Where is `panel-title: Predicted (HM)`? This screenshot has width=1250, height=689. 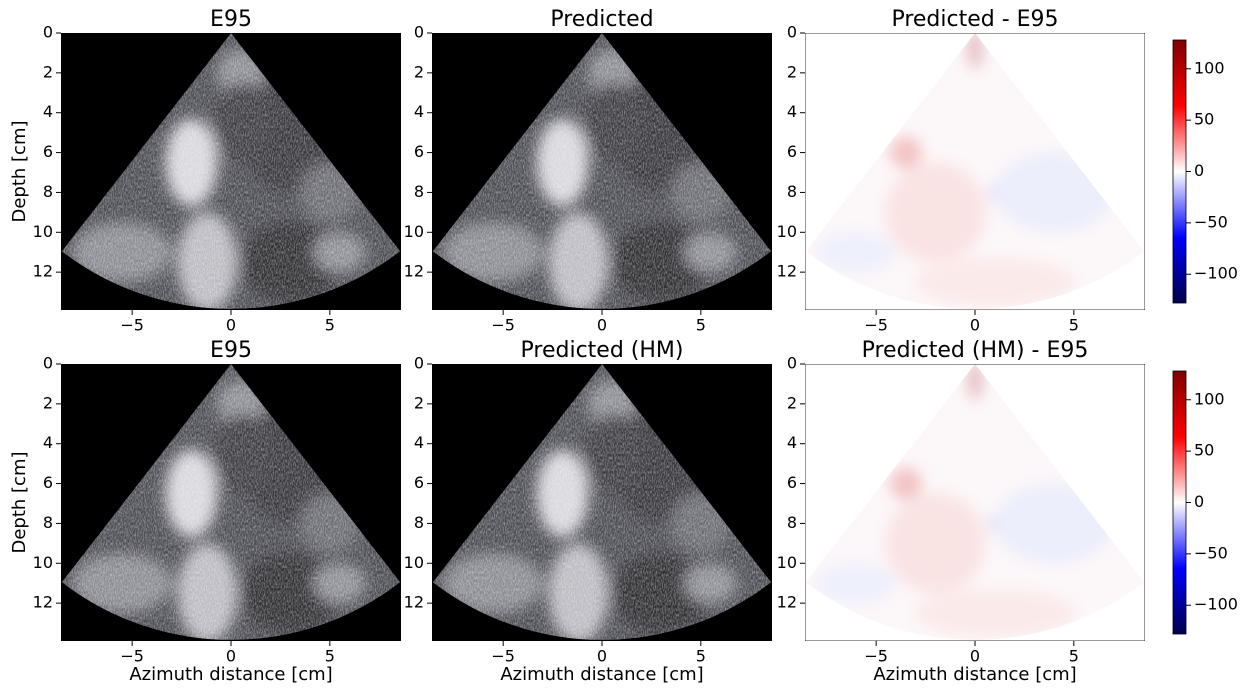 panel-title: Predicted (HM) is located at coordinates (602, 350).